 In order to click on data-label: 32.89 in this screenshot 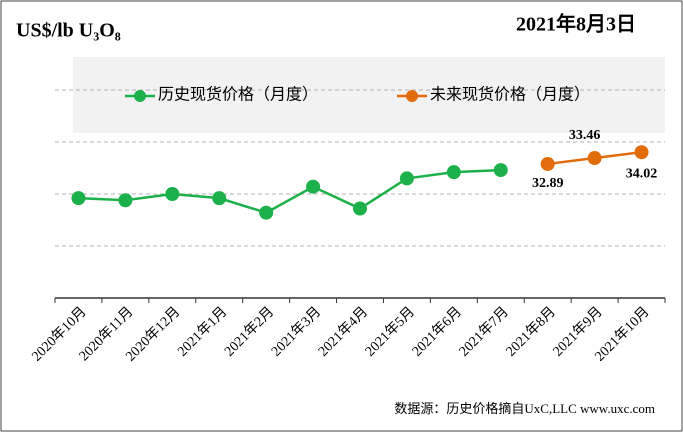, I will do `click(548, 183)`.